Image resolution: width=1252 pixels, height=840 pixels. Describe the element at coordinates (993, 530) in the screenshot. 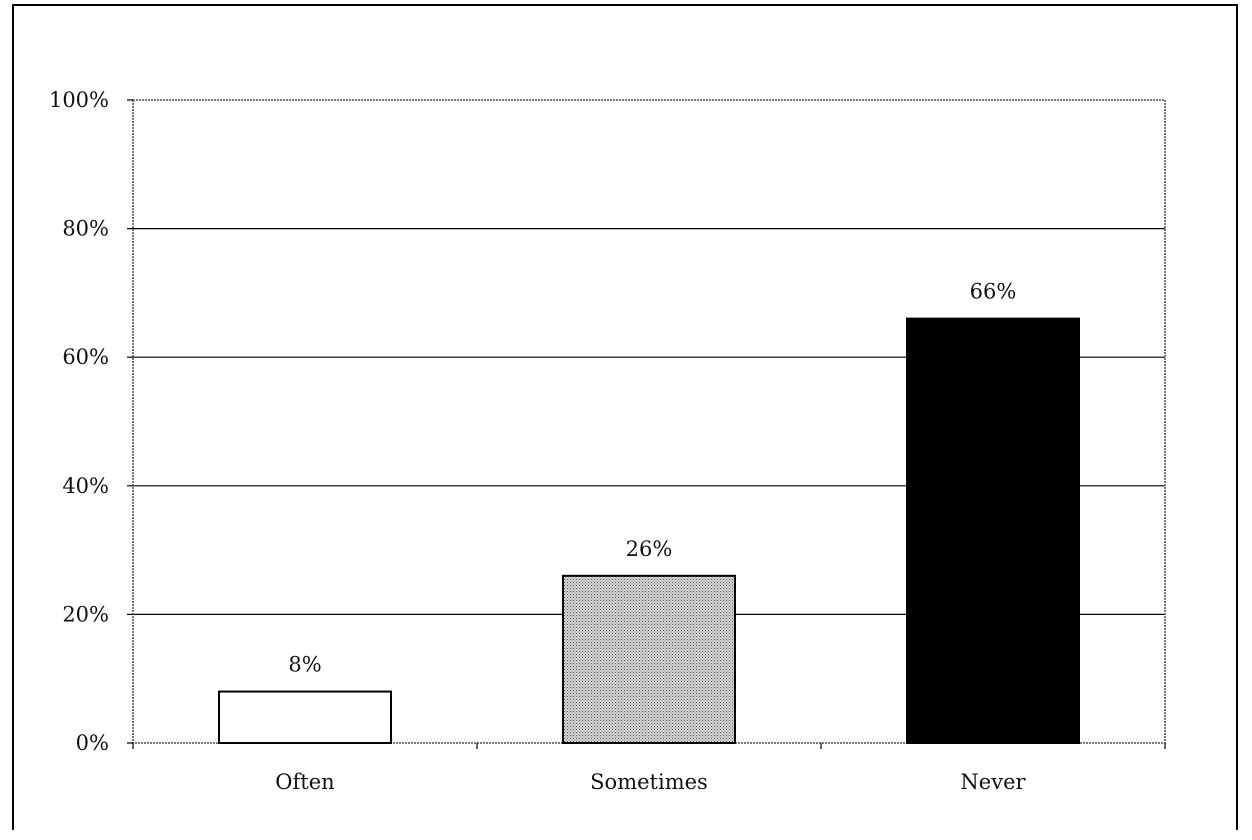

I see `bar-never` at that location.